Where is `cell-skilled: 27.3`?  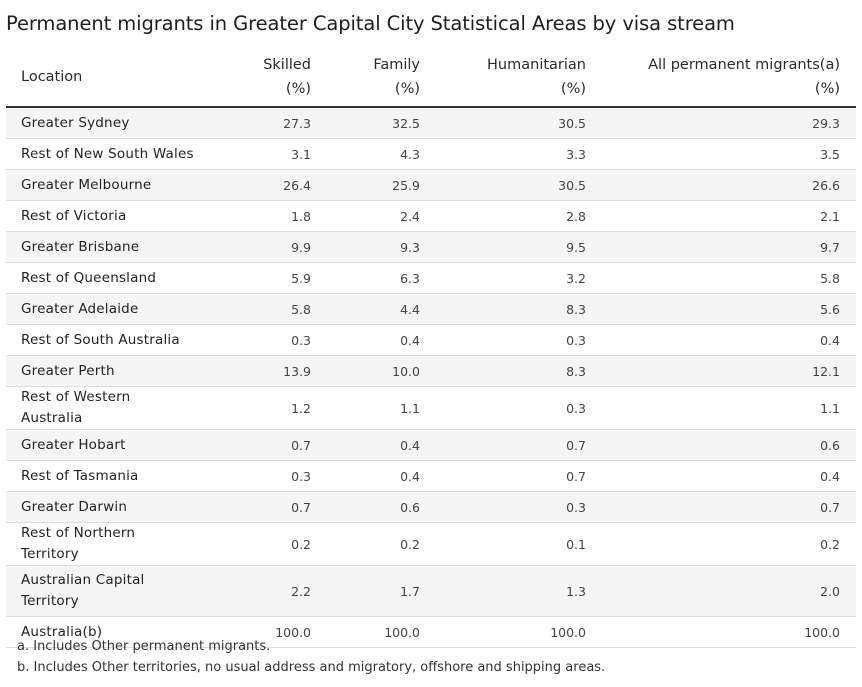 cell-skilled: 27.3 is located at coordinates (269, 123).